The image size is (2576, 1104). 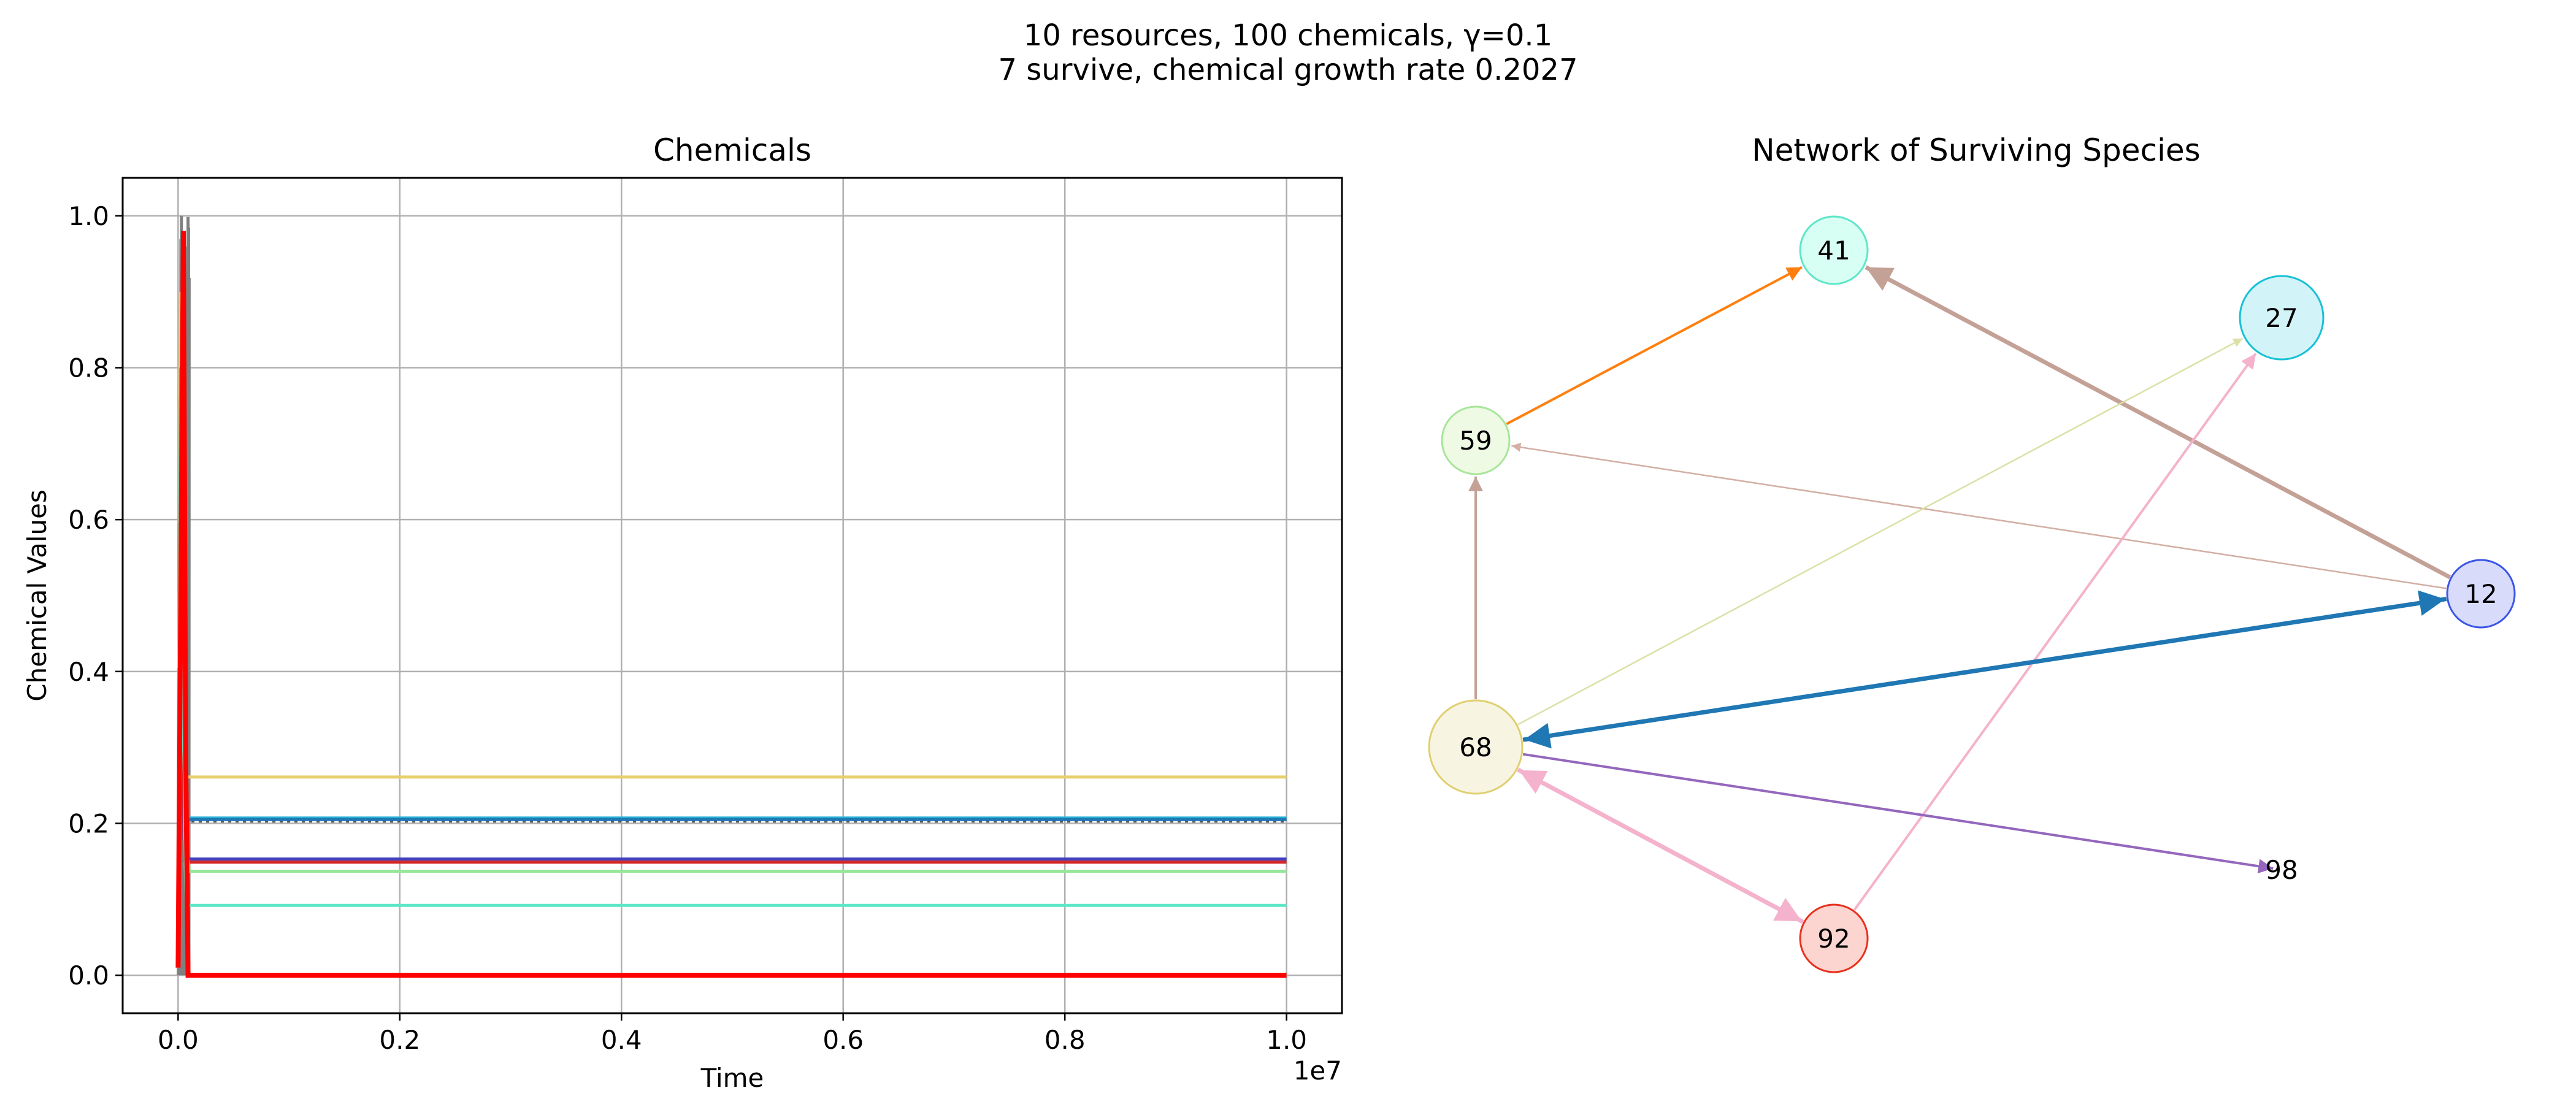 I want to click on node-12: 12, so click(x=2481, y=594).